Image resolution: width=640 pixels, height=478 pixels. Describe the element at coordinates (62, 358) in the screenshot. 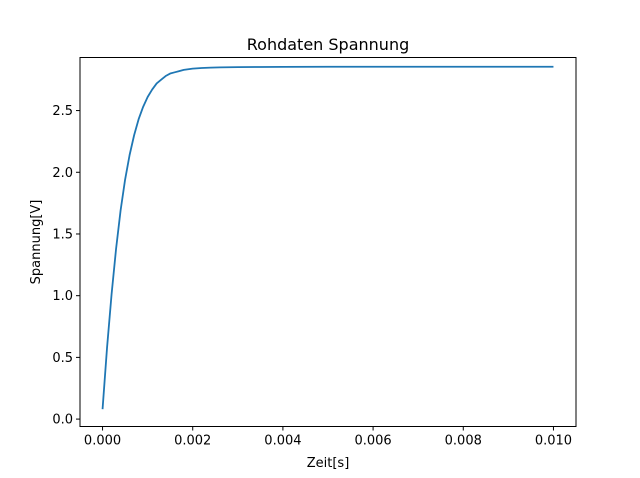

I see `y-tick-label: 0.5` at that location.